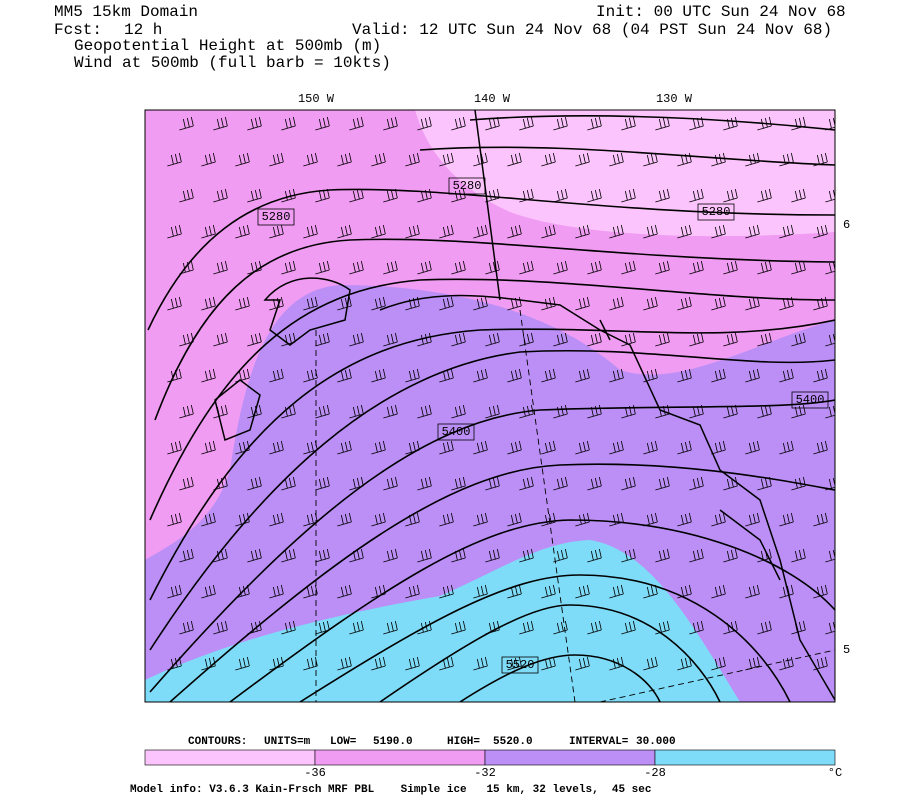 The height and width of the screenshot is (800, 900). Describe the element at coordinates (143, 30) in the screenshot. I see `fcst-hours: 12 h` at that location.